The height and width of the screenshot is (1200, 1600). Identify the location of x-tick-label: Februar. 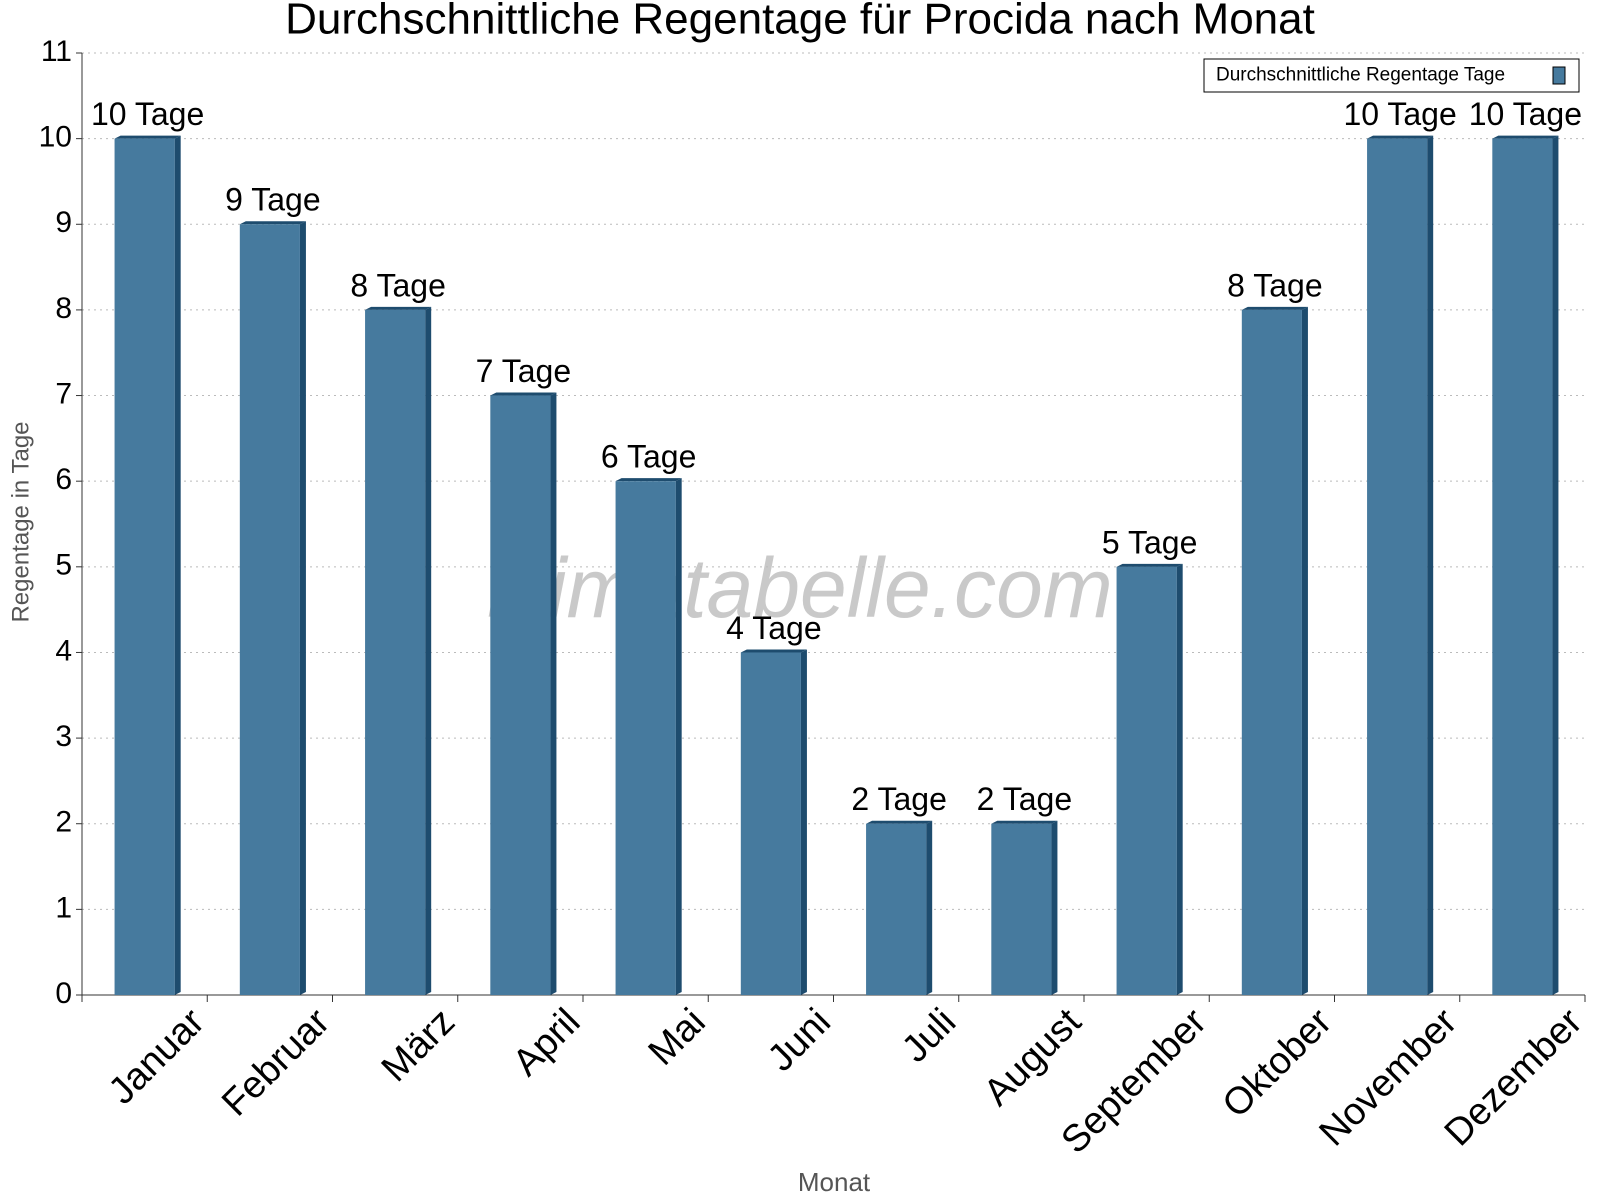
(276, 1063).